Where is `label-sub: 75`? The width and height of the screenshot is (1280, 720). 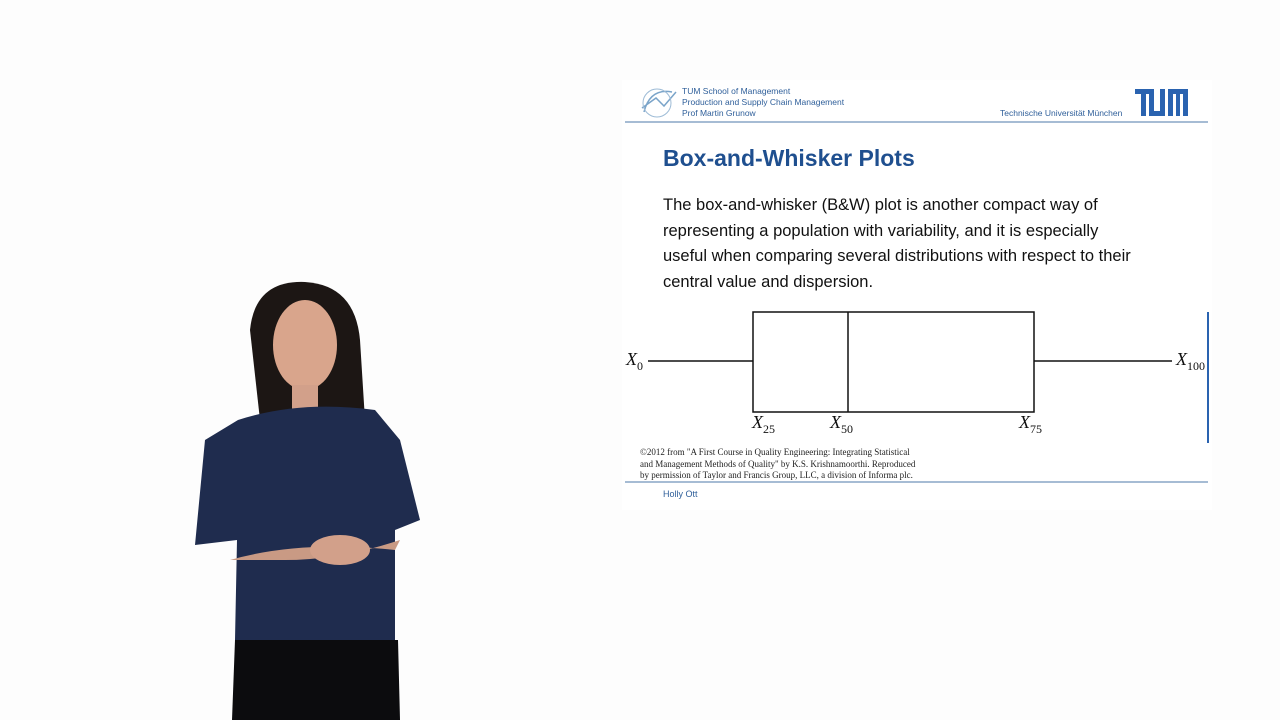 label-sub: 75 is located at coordinates (1036, 429).